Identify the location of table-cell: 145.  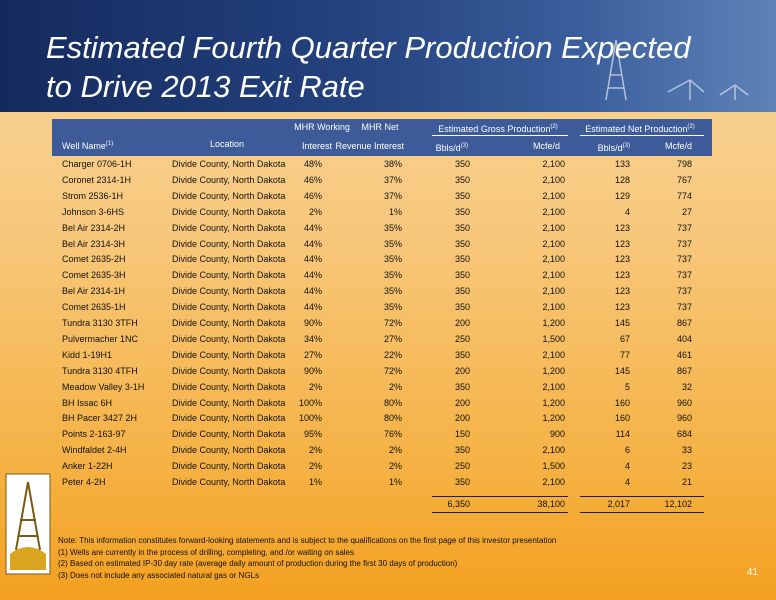
(622, 370).